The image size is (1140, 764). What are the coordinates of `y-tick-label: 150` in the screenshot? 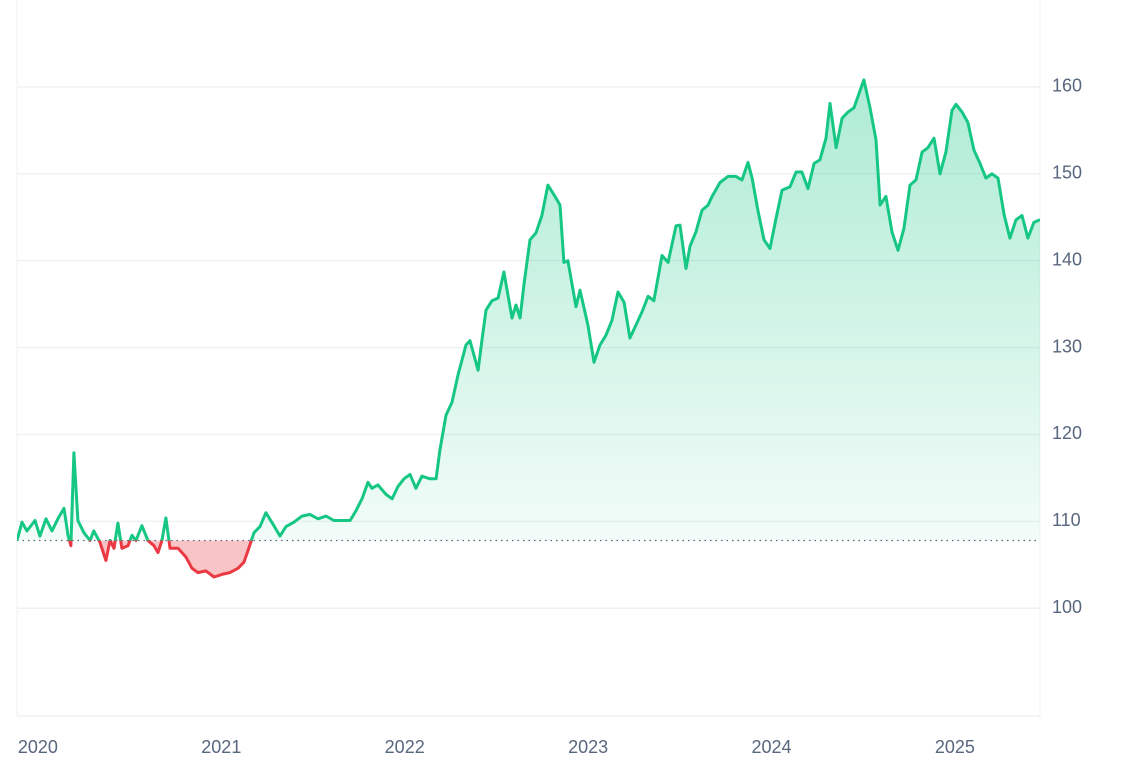 It's located at (1067, 173).